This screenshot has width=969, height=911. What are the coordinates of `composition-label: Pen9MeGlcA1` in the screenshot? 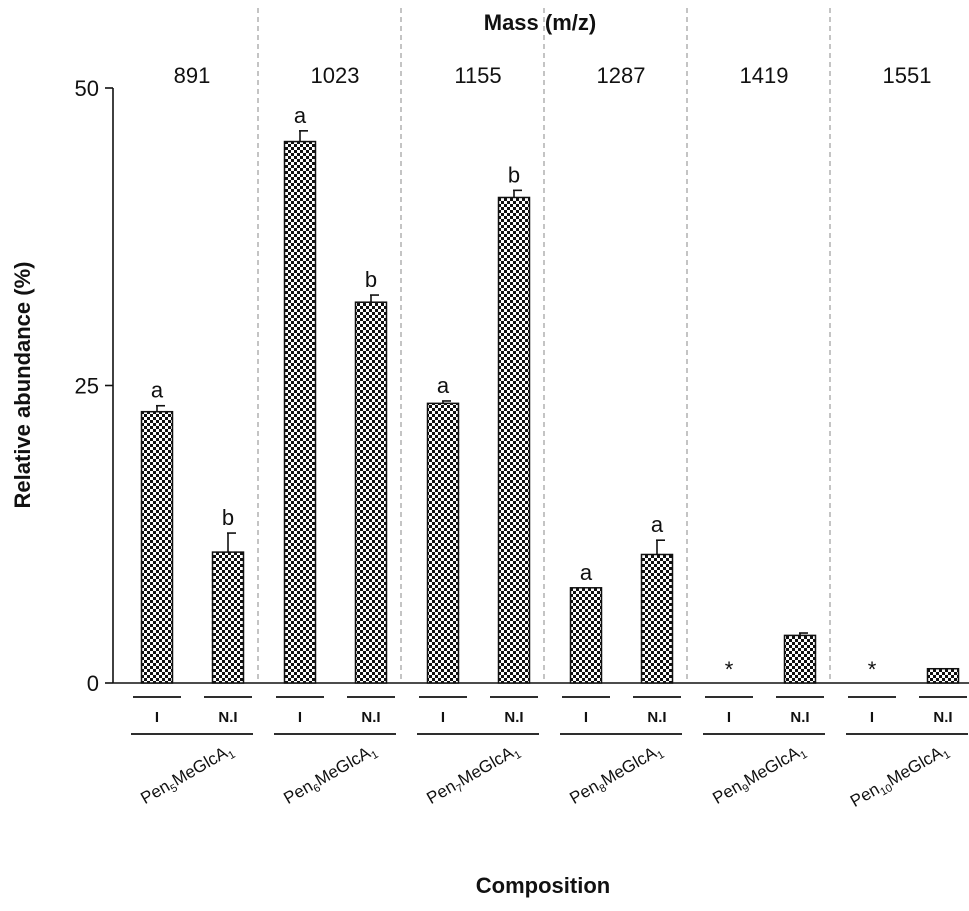 It's located at (759, 775).